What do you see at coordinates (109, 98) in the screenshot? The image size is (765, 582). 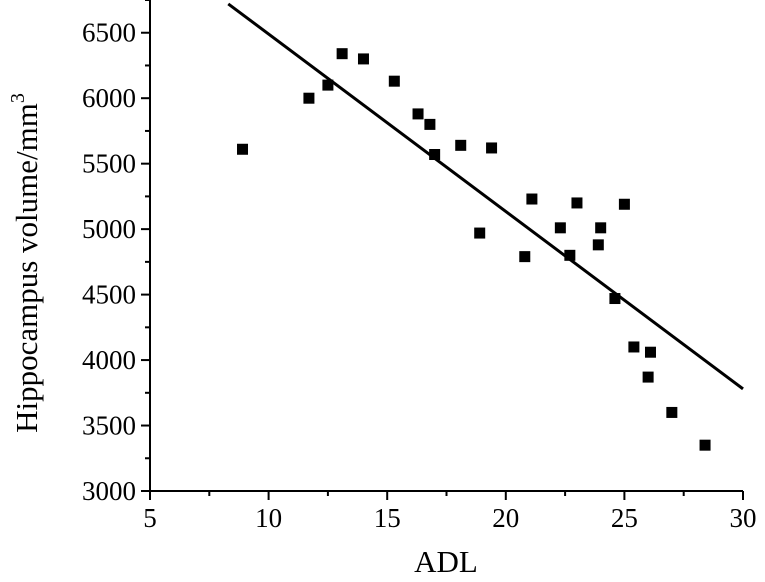 I see `y-tick-label: 6000` at bounding box center [109, 98].